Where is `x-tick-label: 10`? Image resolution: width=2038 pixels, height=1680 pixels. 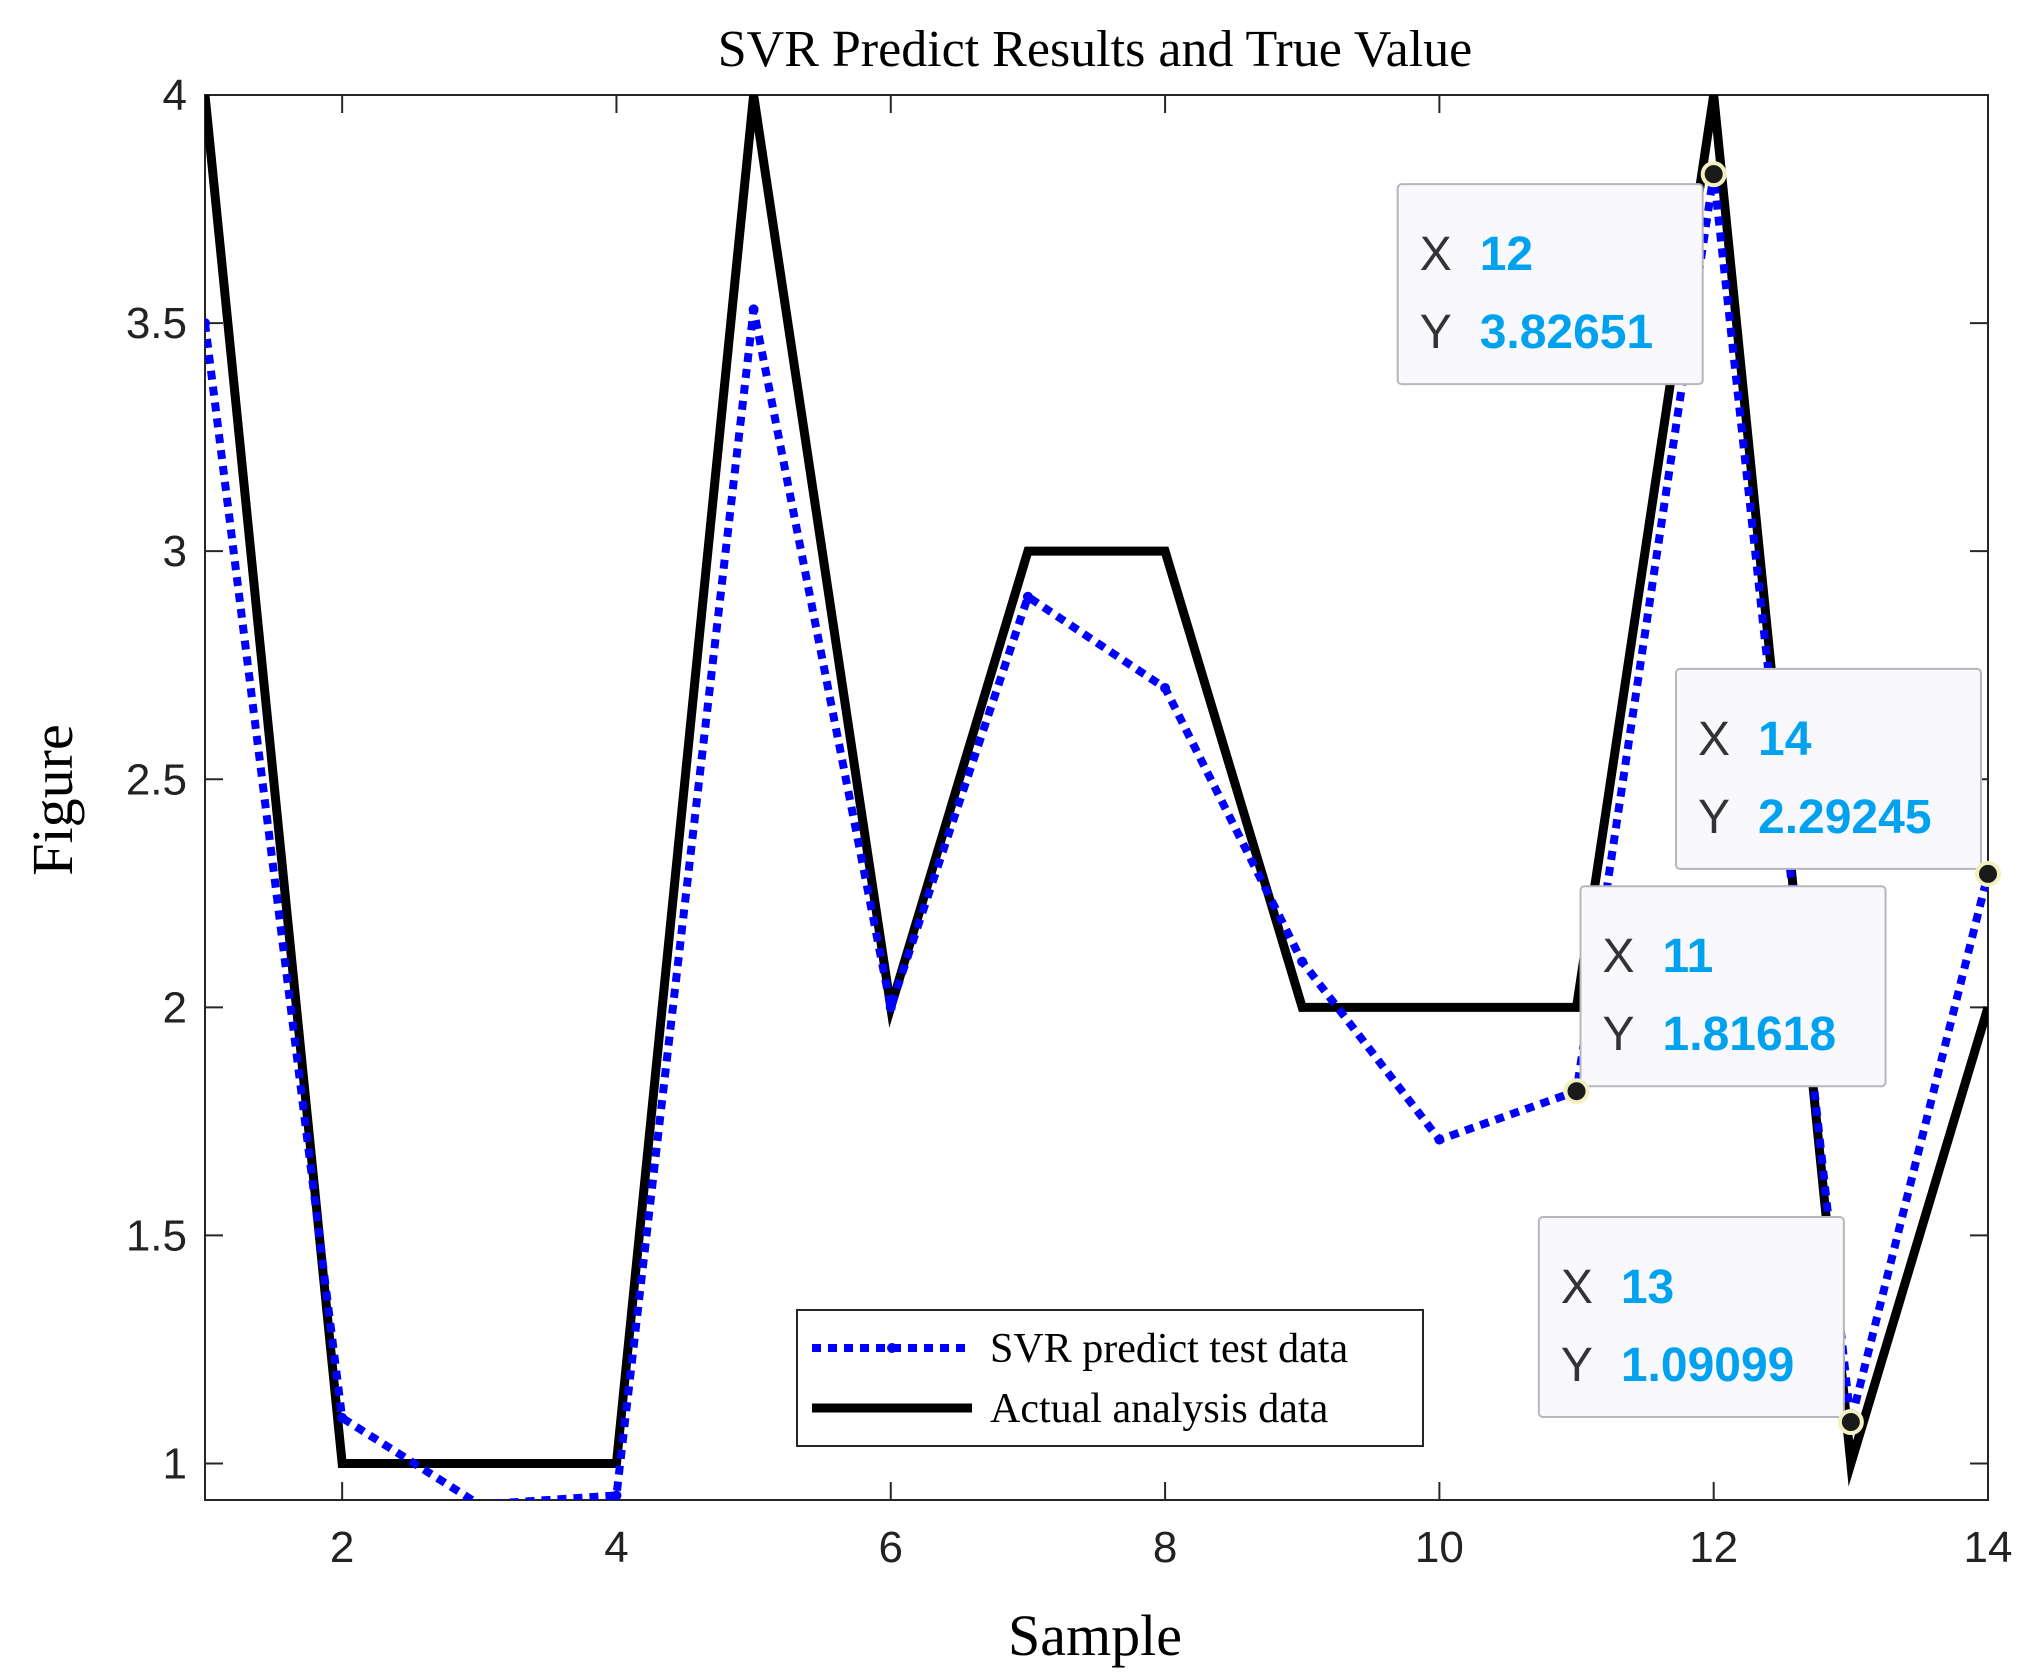 x-tick-label: 10 is located at coordinates (1439, 1547).